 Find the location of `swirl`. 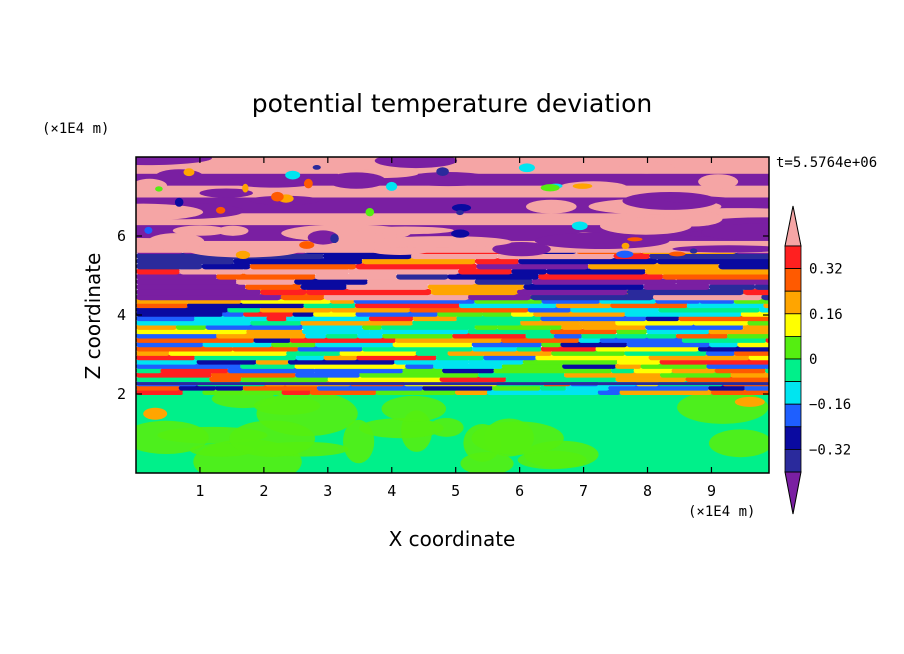

swirl is located at coordinates (172, 437).